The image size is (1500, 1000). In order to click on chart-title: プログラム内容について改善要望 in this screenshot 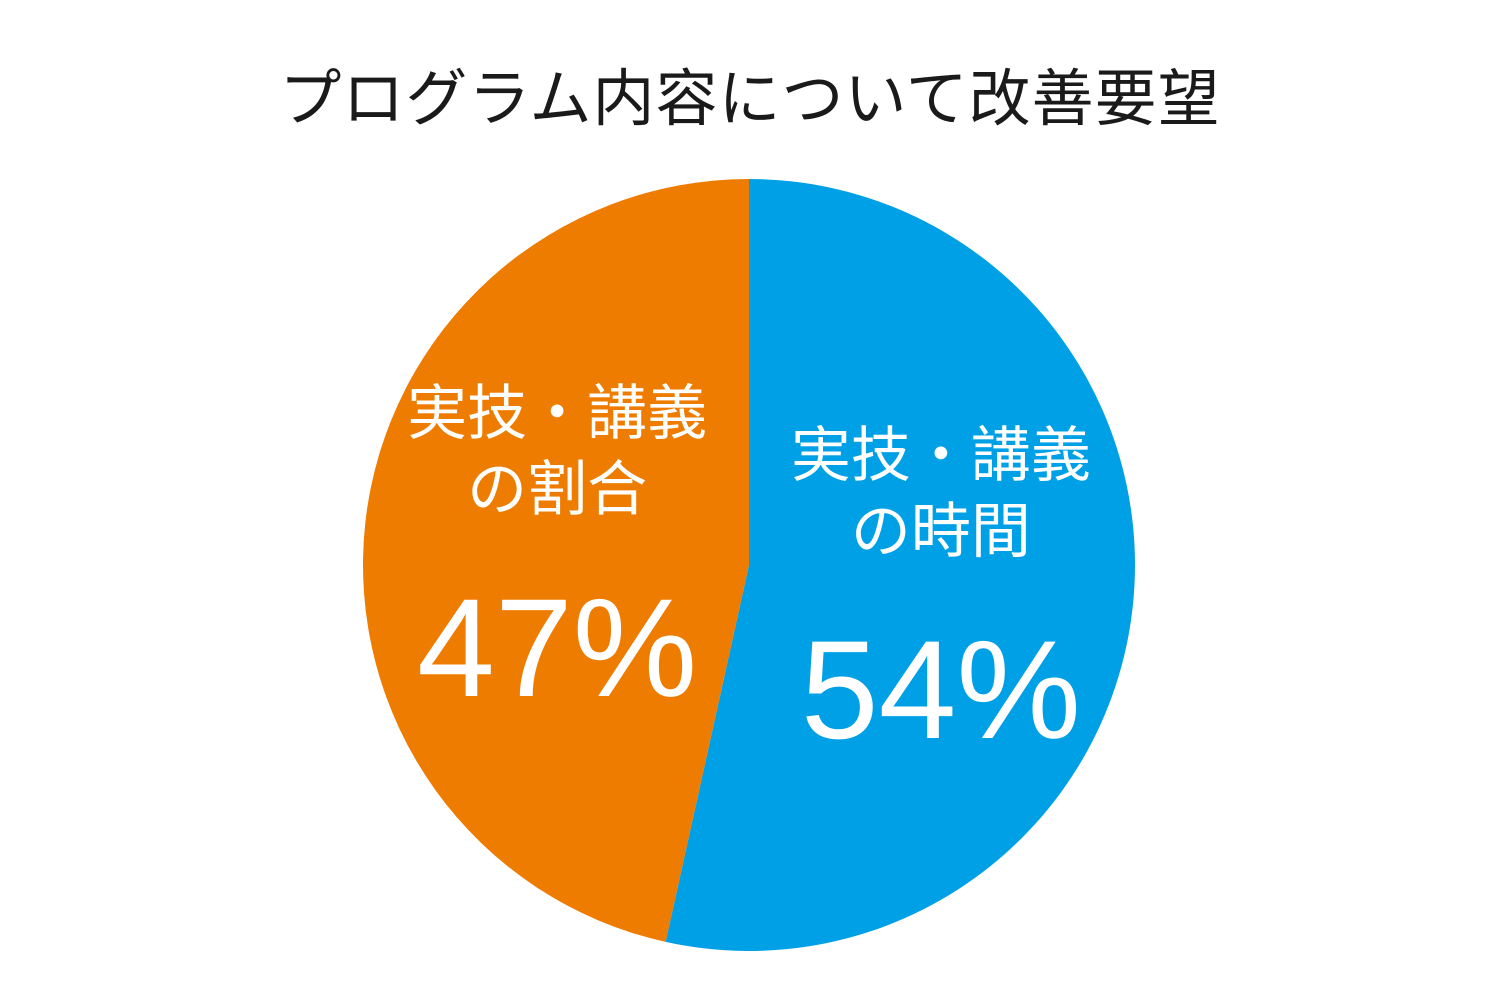, I will do `click(750, 98)`.